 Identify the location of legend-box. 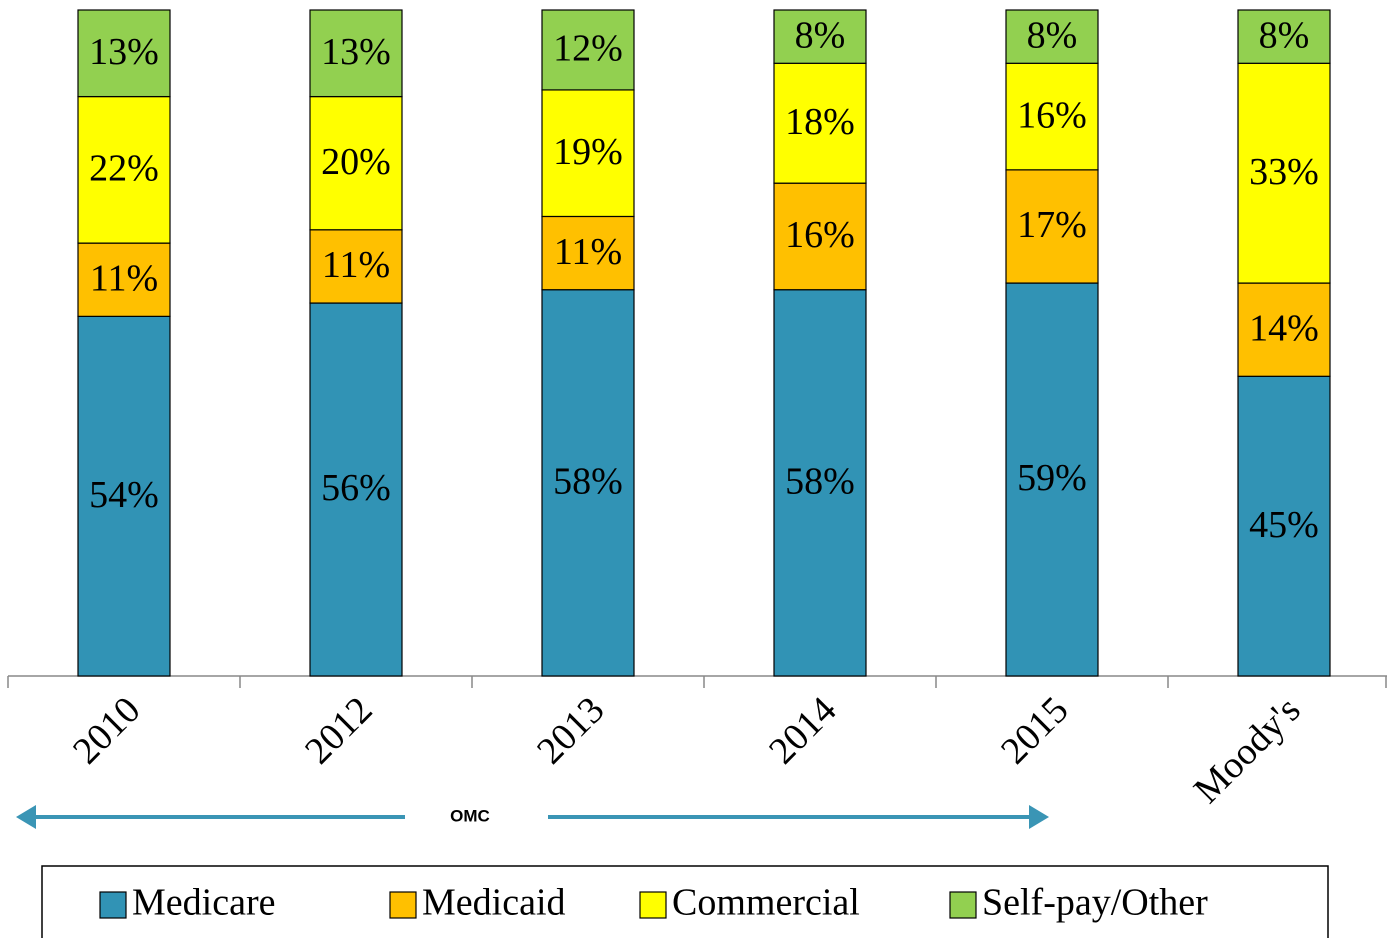
(685, 901).